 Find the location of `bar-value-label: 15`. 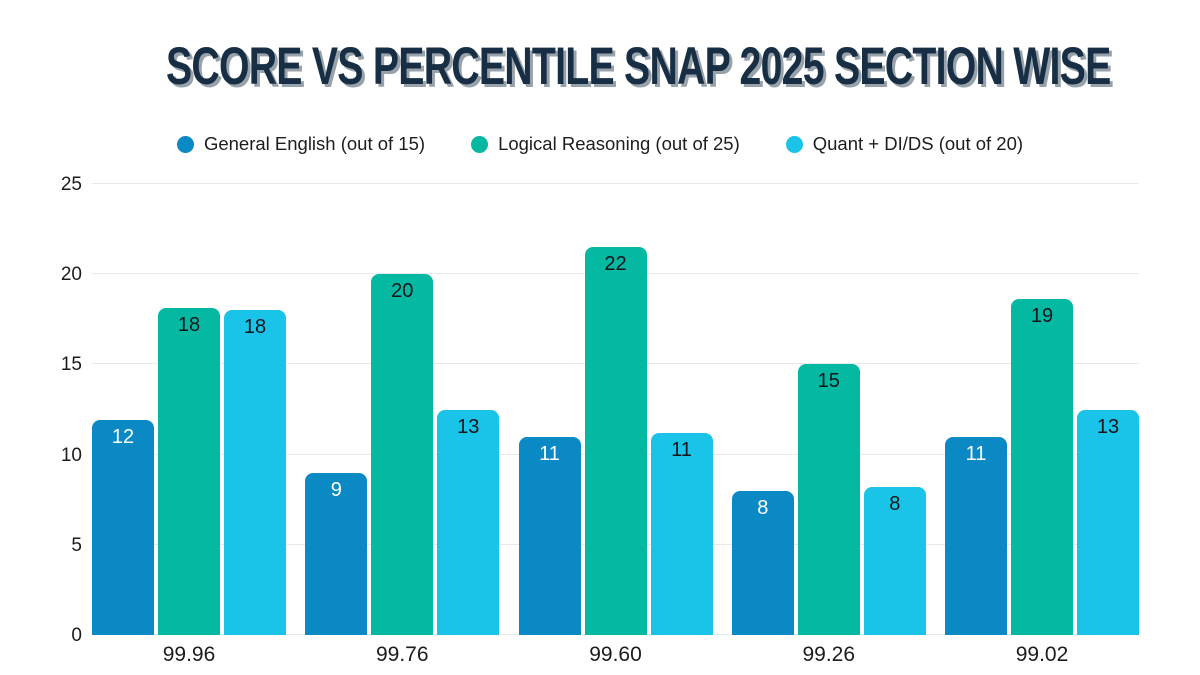

bar-value-label: 15 is located at coordinates (828, 381).